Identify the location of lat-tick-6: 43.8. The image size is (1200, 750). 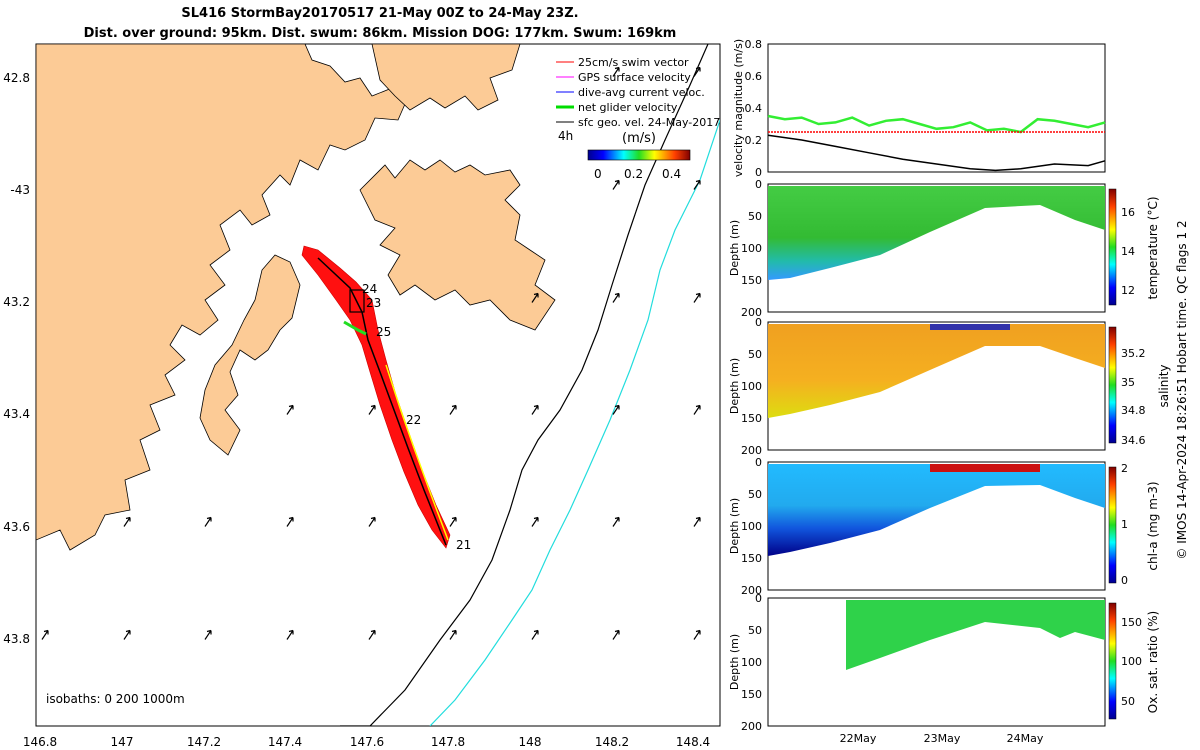
(16, 639).